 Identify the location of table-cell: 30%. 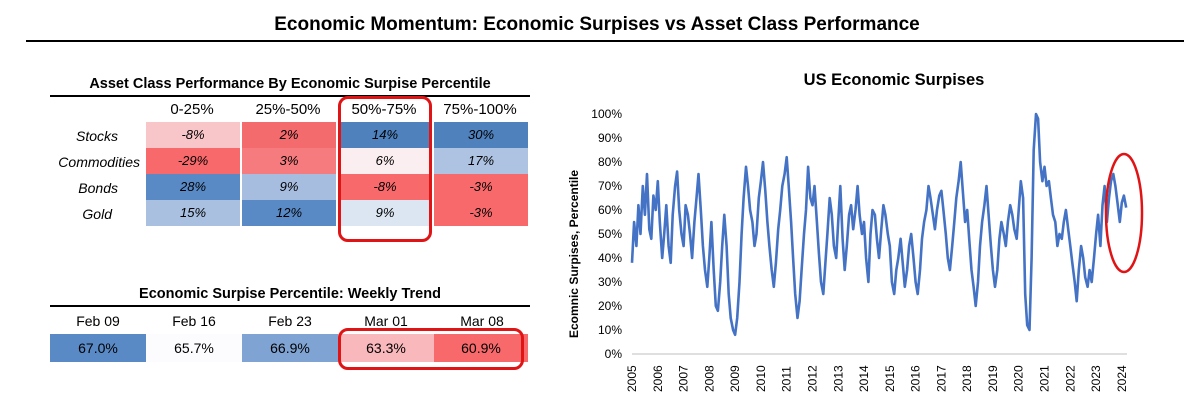
(481, 135).